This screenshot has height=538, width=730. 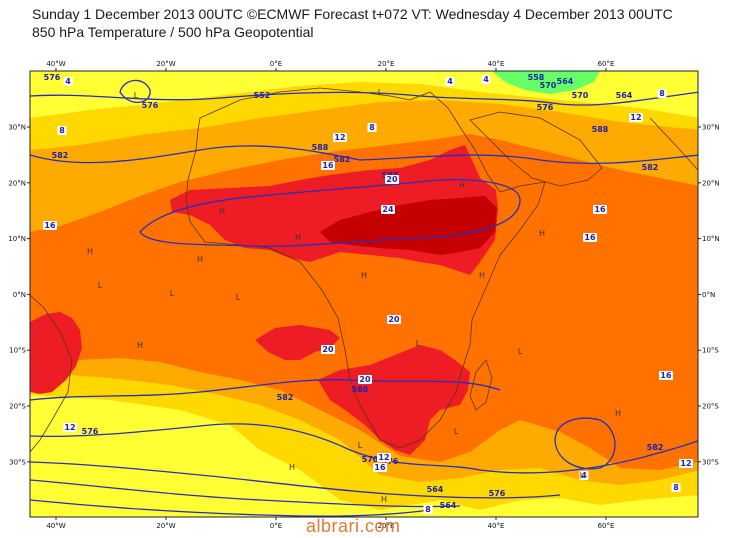 I want to click on right-lat-label: 0°N, so click(x=708, y=295).